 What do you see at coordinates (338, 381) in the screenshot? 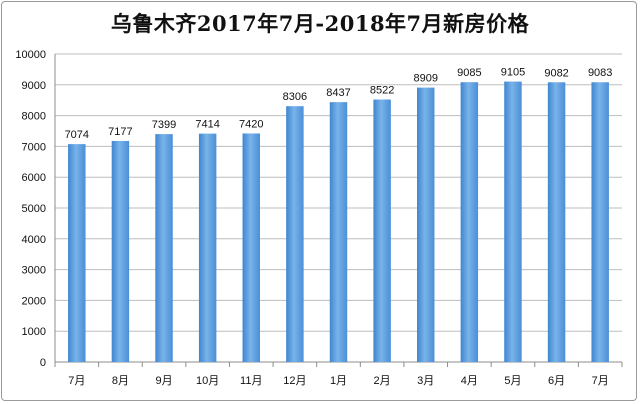
I see `x-tick-label: 1月` at bounding box center [338, 381].